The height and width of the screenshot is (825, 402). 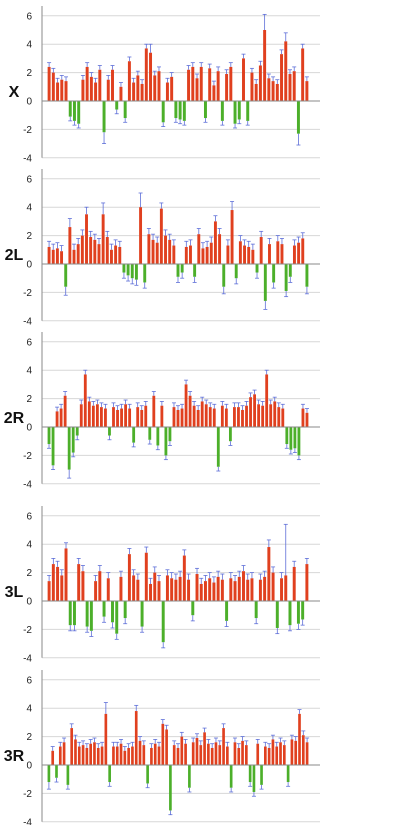 What do you see at coordinates (14, 592) in the screenshot?
I see `panel-label: 3L` at bounding box center [14, 592].